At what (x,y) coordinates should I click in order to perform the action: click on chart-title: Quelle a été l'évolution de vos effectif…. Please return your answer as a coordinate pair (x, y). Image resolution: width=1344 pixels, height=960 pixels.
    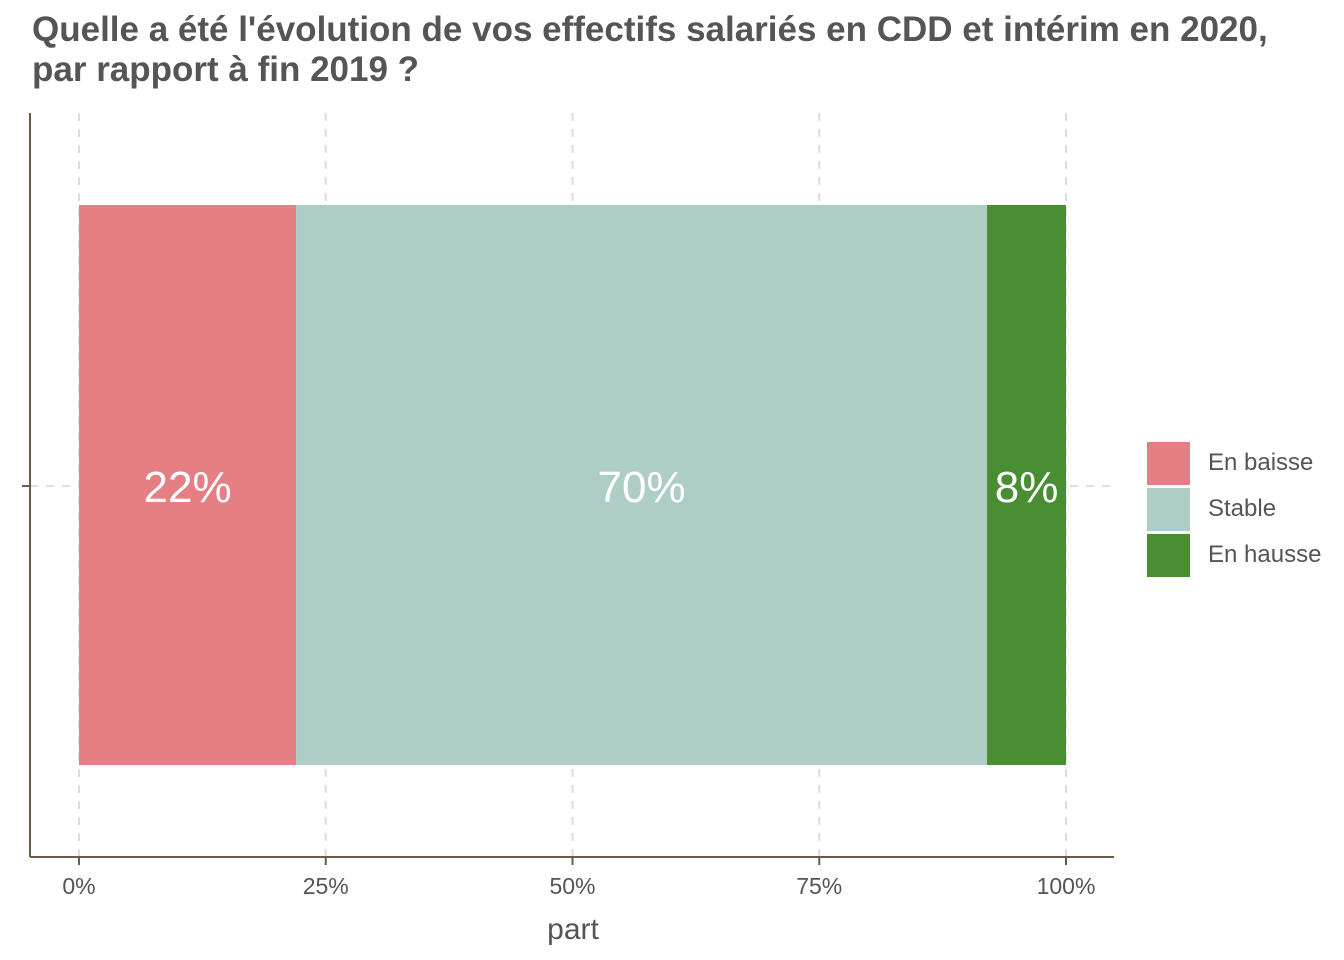
    Looking at the image, I should click on (650, 49).